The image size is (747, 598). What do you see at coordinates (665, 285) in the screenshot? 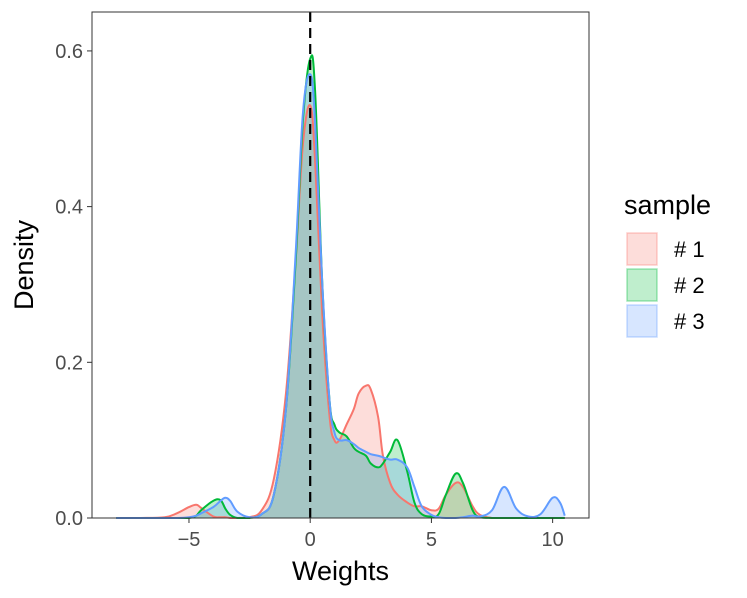
I see `legend-items: # 1 # 2 # 3` at bounding box center [665, 285].